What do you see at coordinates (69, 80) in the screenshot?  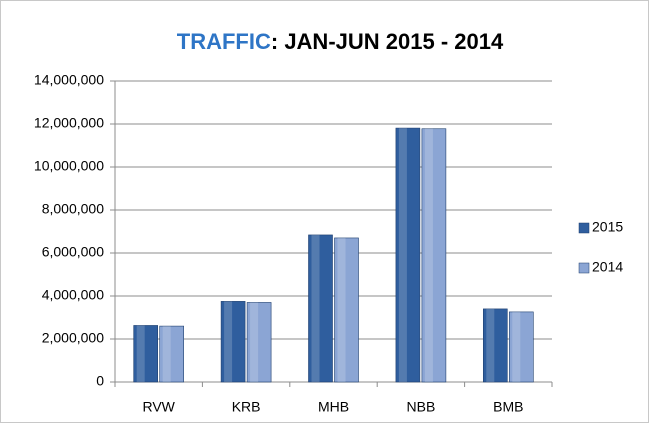 I see `y-tick-label: 14,000,000` at bounding box center [69, 80].